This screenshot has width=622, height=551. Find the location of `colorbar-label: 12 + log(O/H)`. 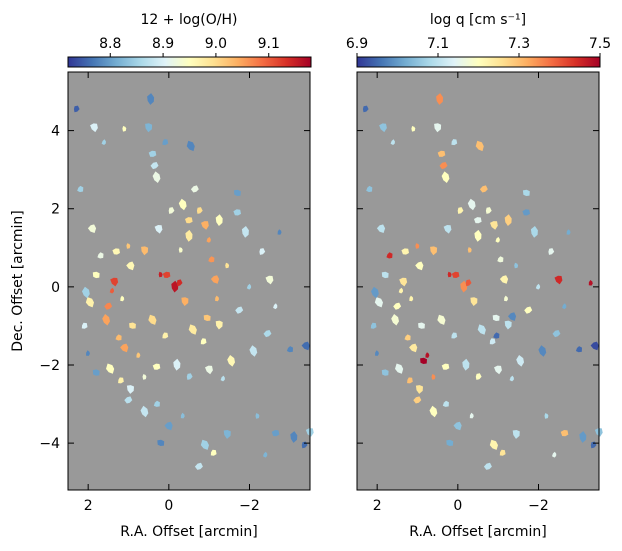

colorbar-label: 12 + log(O/H) is located at coordinates (189, 20).